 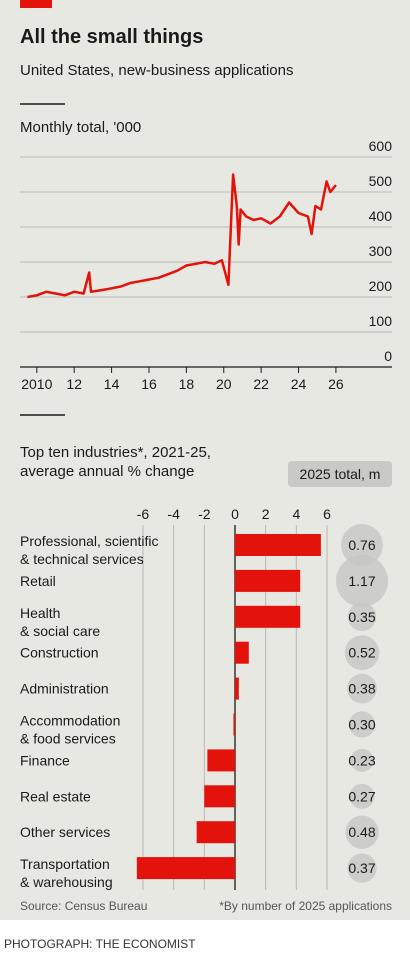 What do you see at coordinates (388, 356) in the screenshot?
I see `y-tick-label: 0` at bounding box center [388, 356].